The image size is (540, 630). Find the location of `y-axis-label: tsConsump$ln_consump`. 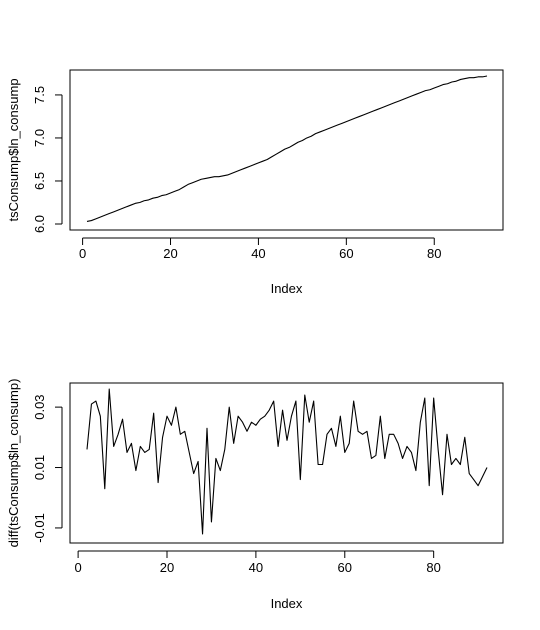

y-axis-label: tsConsump$ln_consump is located at coordinates (13, 149).